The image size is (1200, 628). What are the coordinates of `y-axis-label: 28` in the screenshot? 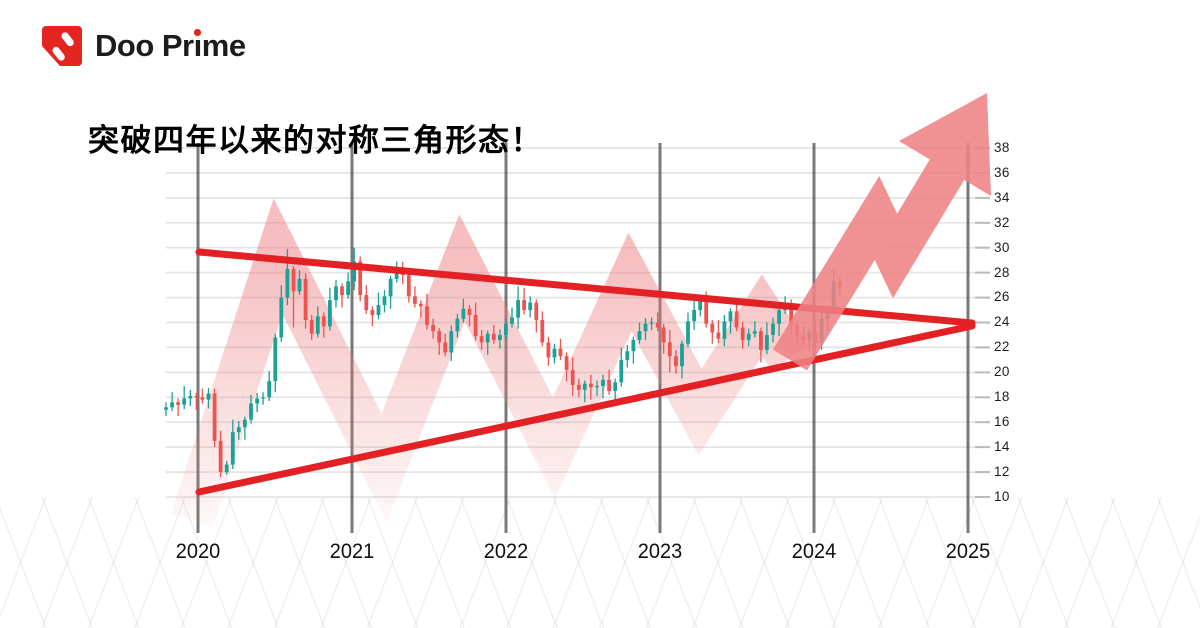 It's located at (1002, 272).